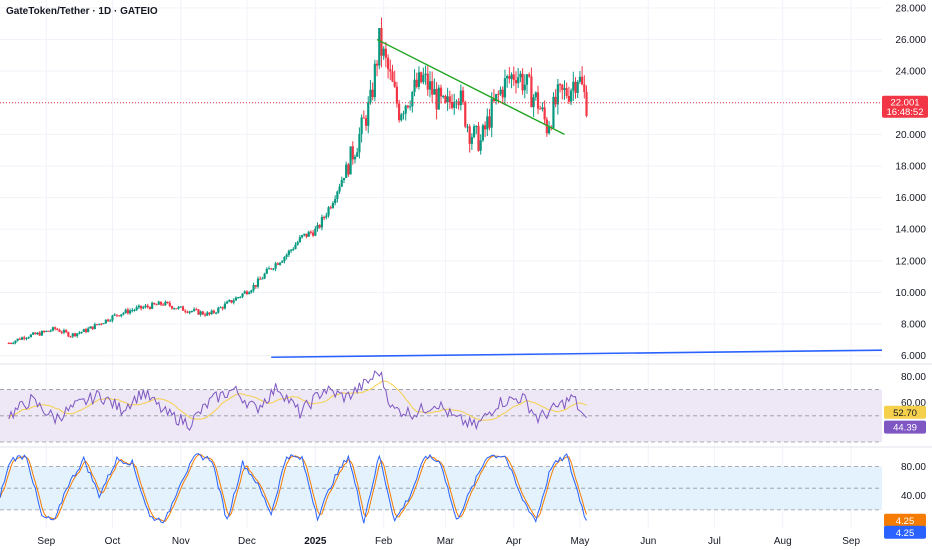  Describe the element at coordinates (470, 86) in the screenshot. I see `descending-trendline` at that location.